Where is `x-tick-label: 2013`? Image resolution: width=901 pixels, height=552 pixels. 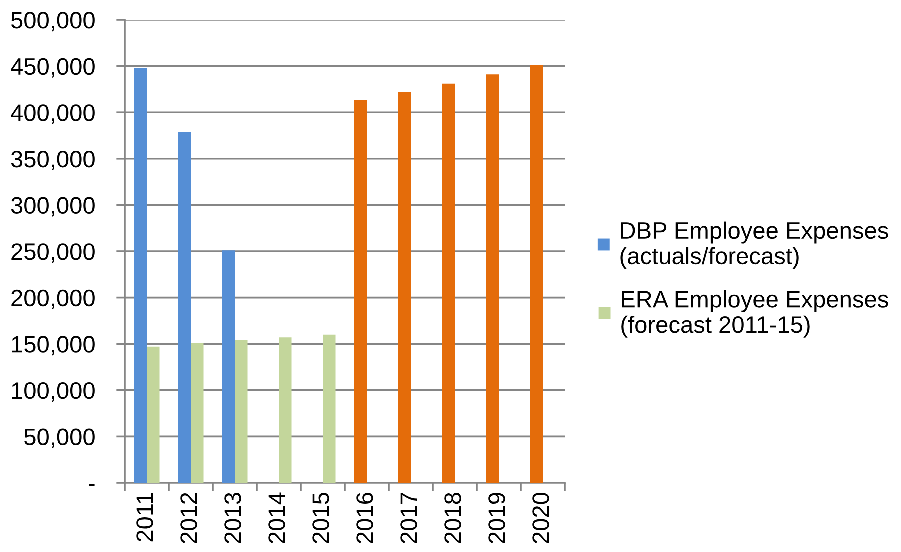 x-tick-label: 2013 is located at coordinates (233, 518).